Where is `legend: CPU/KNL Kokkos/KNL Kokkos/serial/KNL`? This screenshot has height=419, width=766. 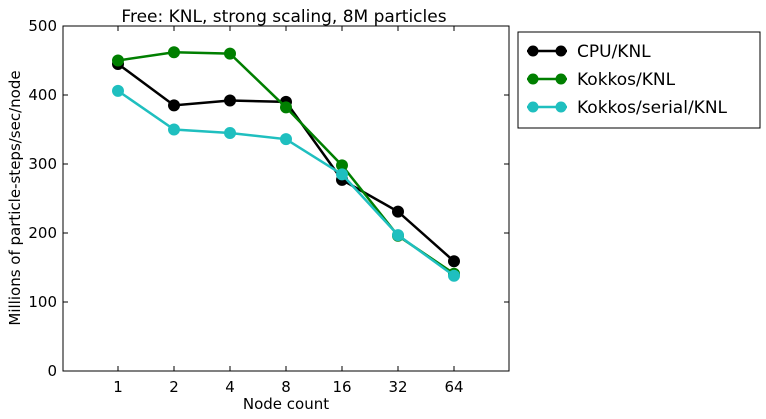
legend: CPU/KNL Kokkos/KNL Kokkos/serial/KNL is located at coordinates (639, 80).